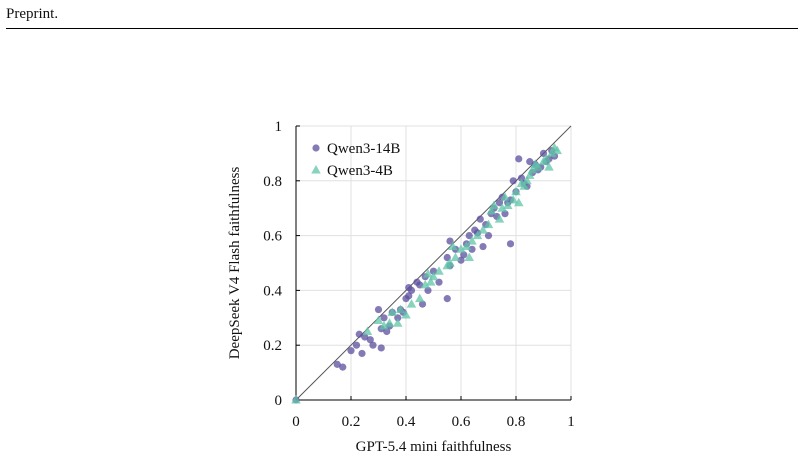 This screenshot has width=804, height=460. What do you see at coordinates (360, 171) in the screenshot?
I see `legend-label: Qwen3-4B` at bounding box center [360, 171].